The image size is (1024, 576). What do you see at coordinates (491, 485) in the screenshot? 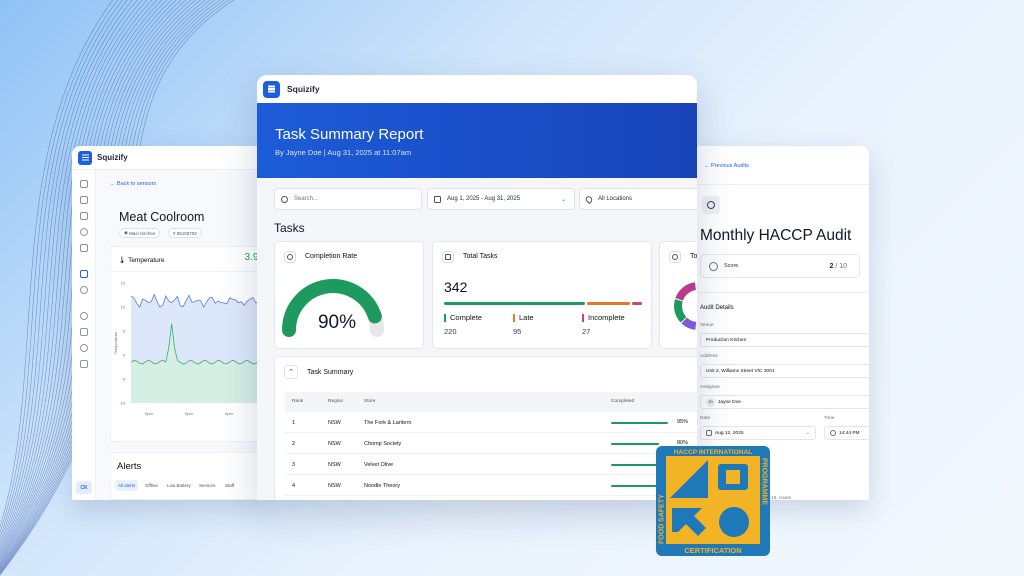
I see `table-row: 4 NSW Noodle Theory` at bounding box center [491, 485].